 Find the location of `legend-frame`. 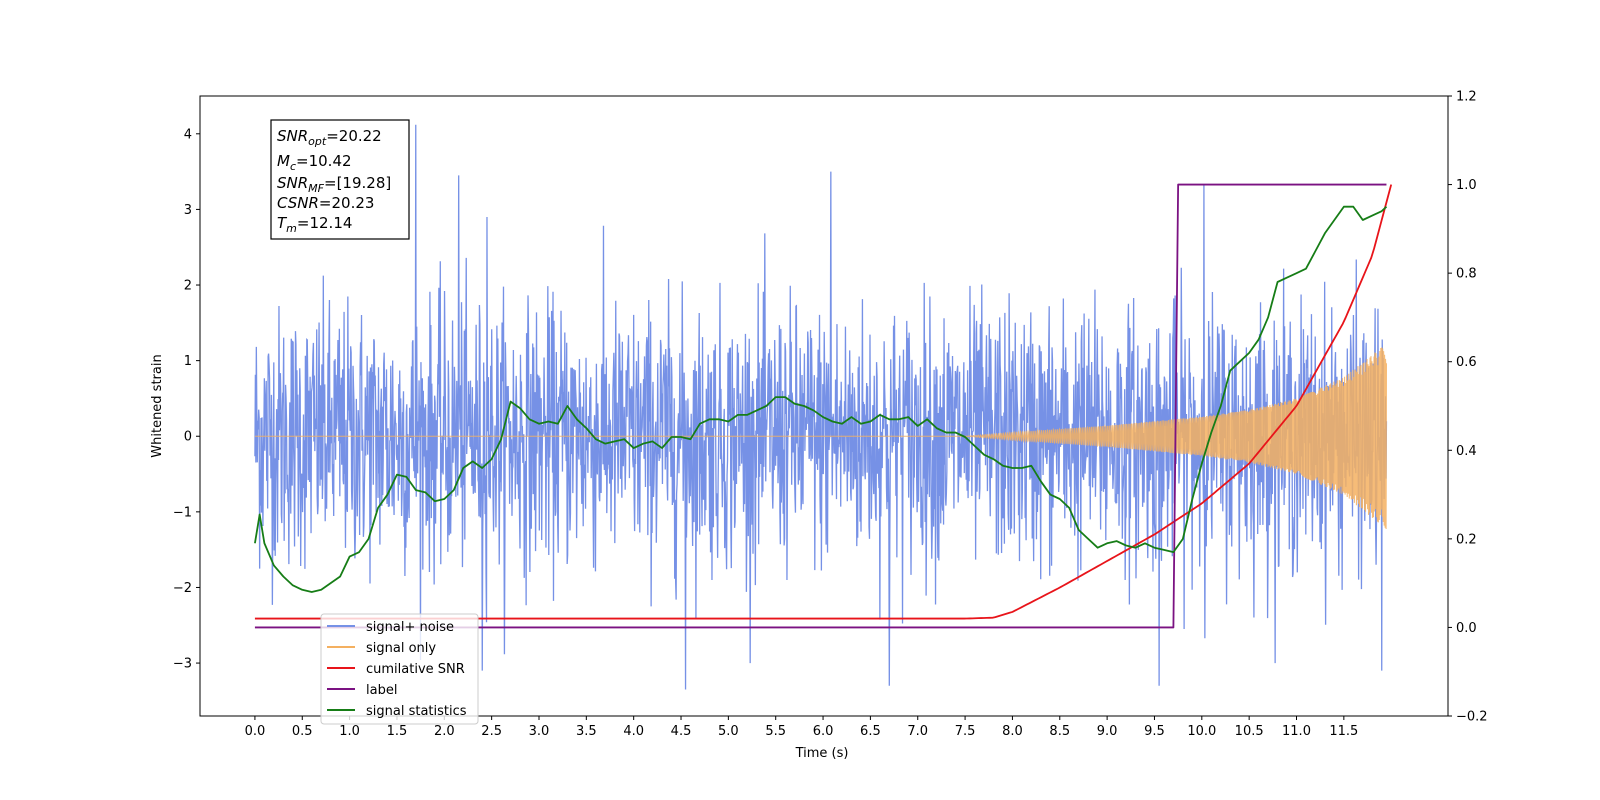

legend-frame is located at coordinates (399, 669).